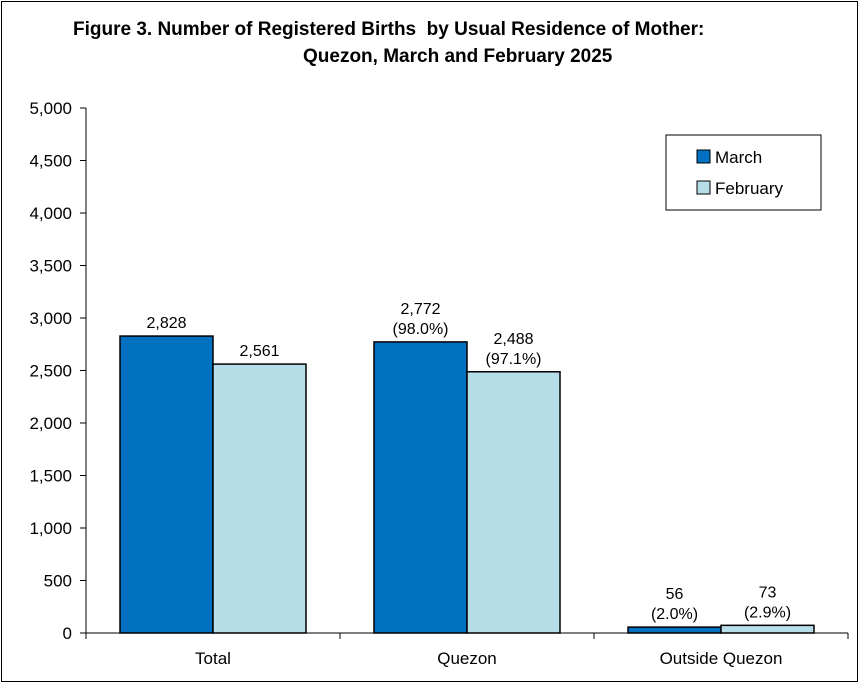 The image size is (861, 685). What do you see at coordinates (50, 108) in the screenshot?
I see `y-tick-label: 5,000` at bounding box center [50, 108].